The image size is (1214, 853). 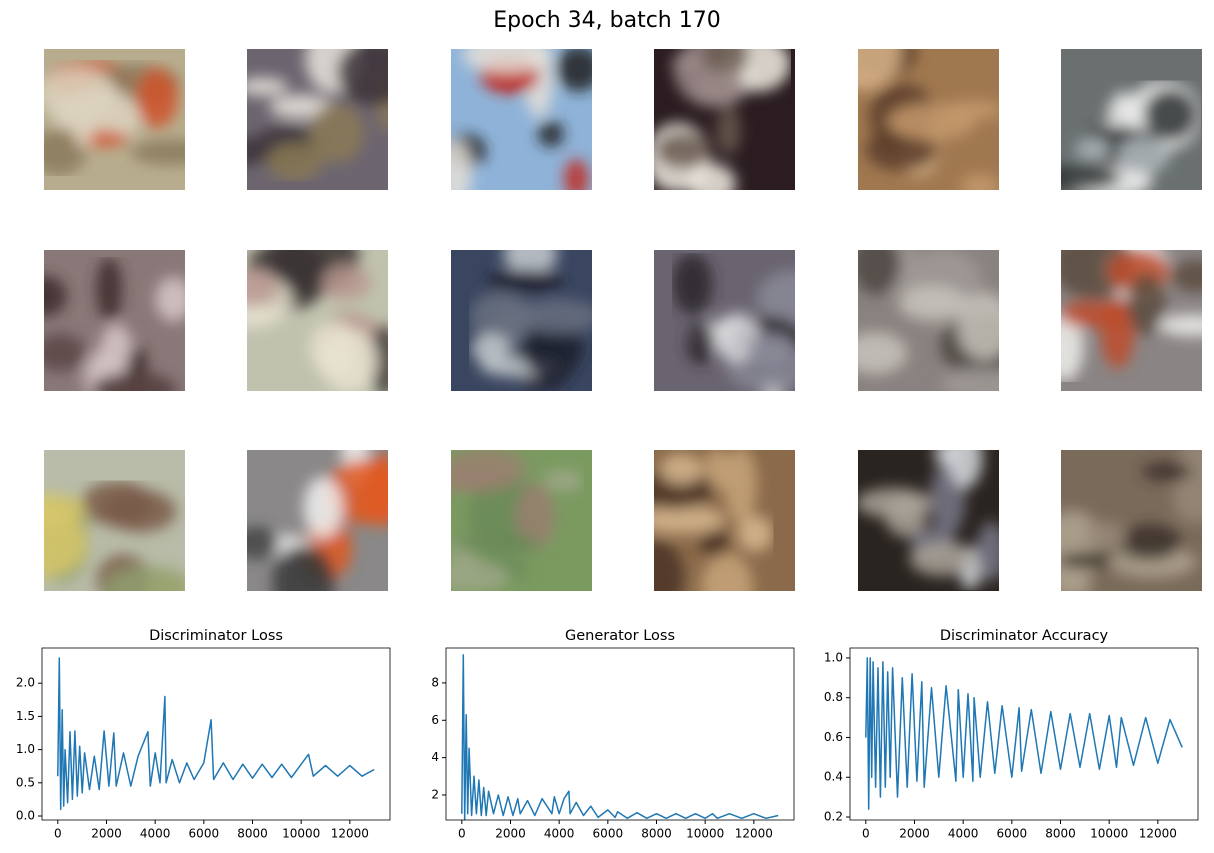 What do you see at coordinates (833, 697) in the screenshot?
I see `y-tick-label: 0.8` at bounding box center [833, 697].